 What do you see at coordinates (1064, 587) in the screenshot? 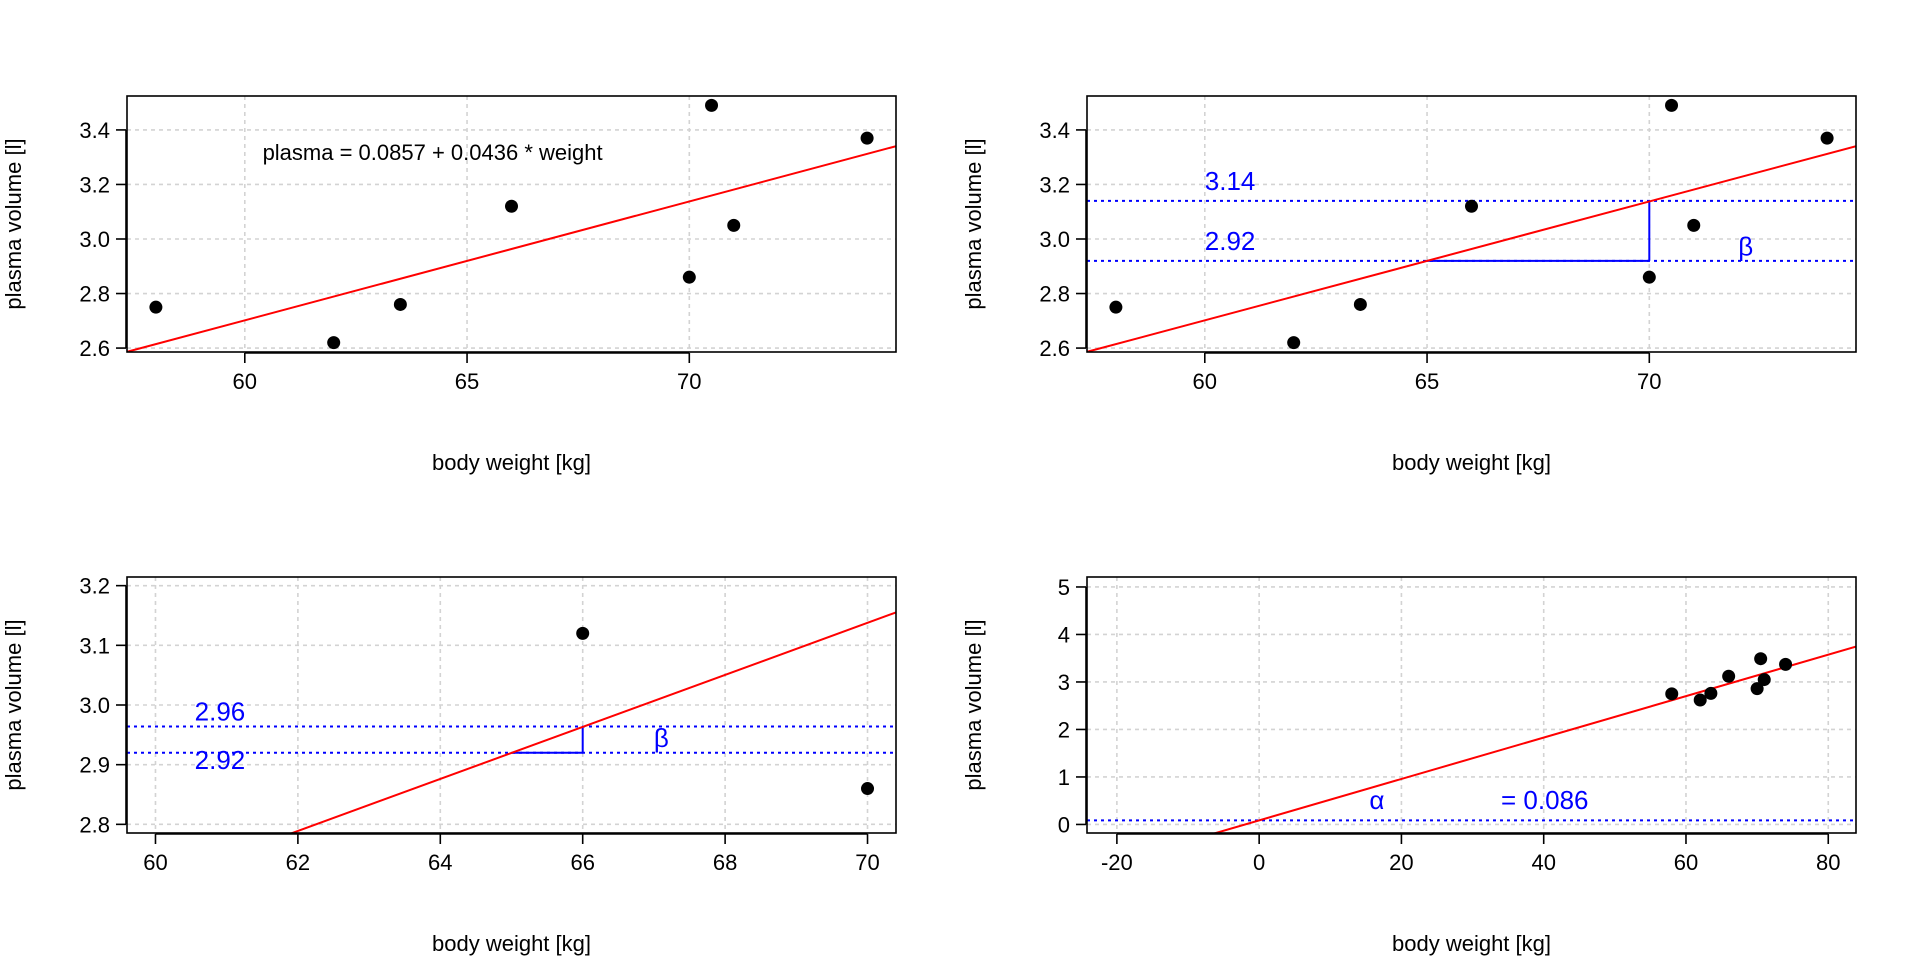
I see `y-tick-label: 5` at bounding box center [1064, 587].